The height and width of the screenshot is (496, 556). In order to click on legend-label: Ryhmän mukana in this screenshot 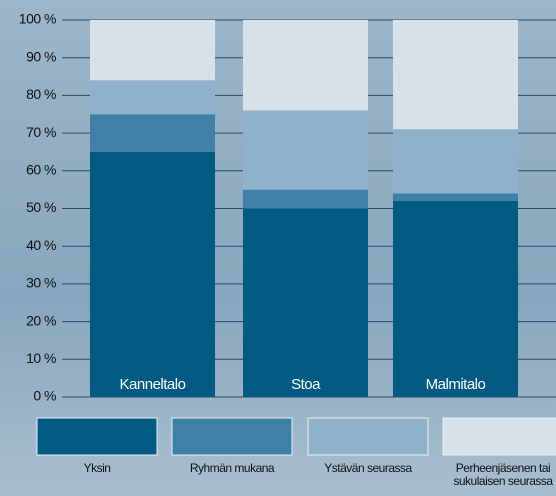, I will do `click(232, 468)`.